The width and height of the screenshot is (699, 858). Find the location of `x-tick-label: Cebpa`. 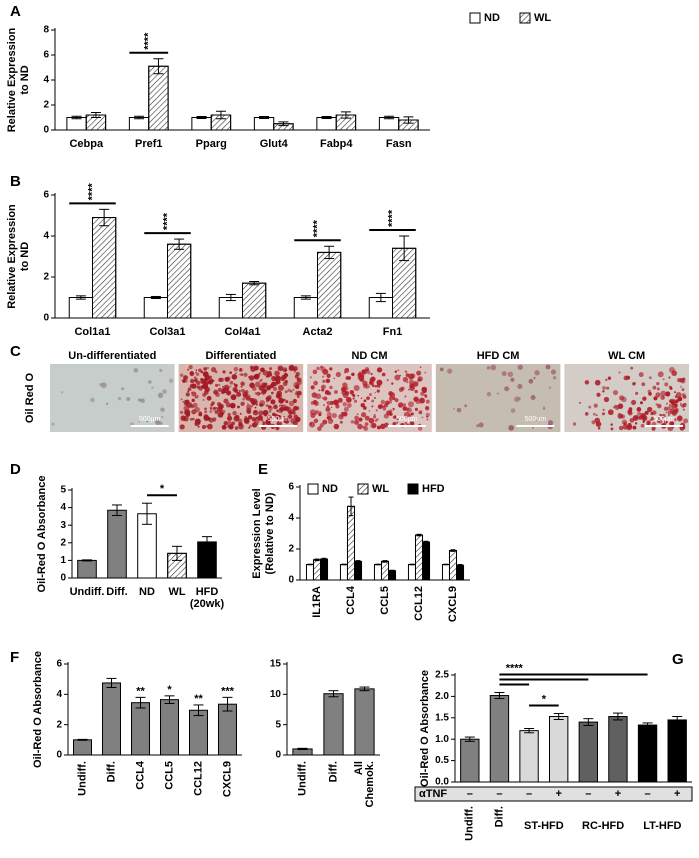

x-tick-label: Cebpa is located at coordinates (86, 144).